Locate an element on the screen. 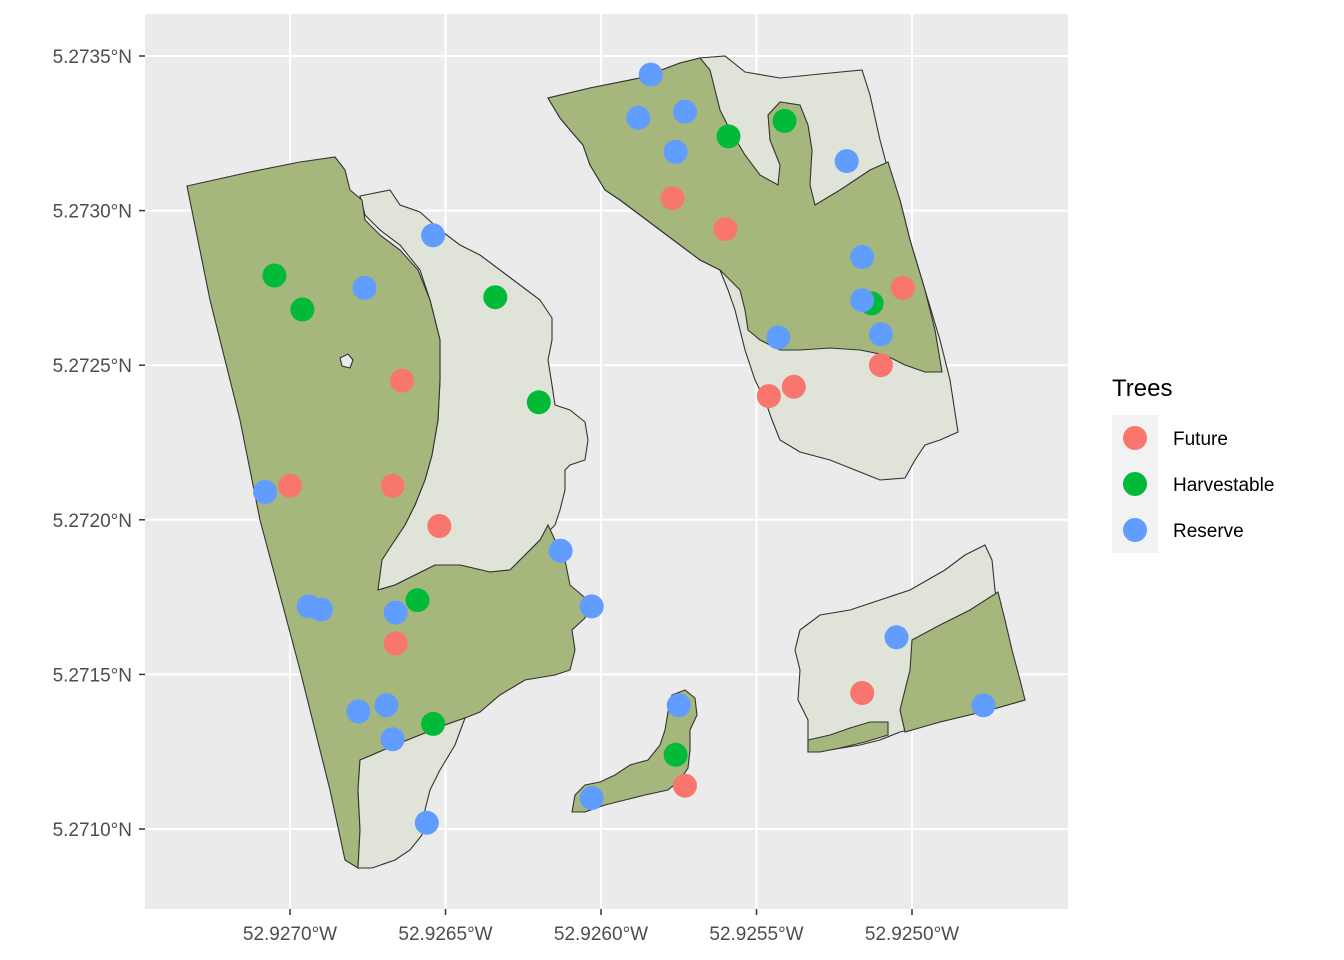  legend-key-harvestable is located at coordinates (1135, 484).